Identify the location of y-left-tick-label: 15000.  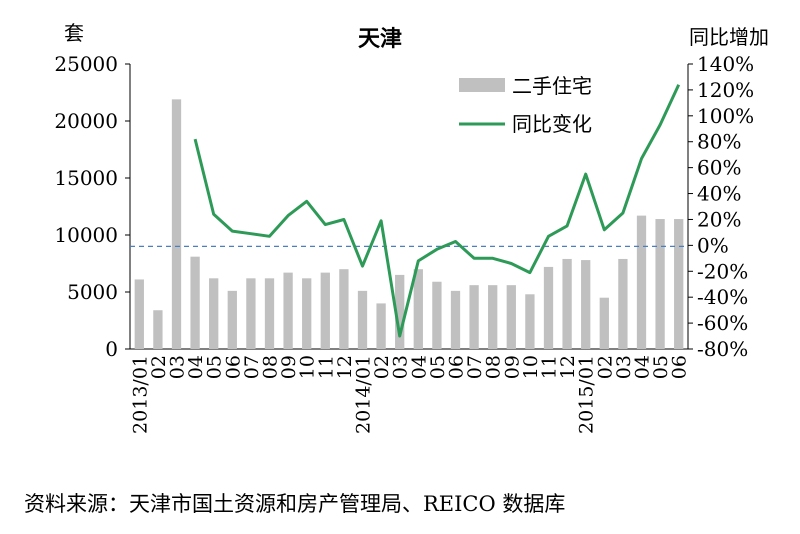
(86, 178).